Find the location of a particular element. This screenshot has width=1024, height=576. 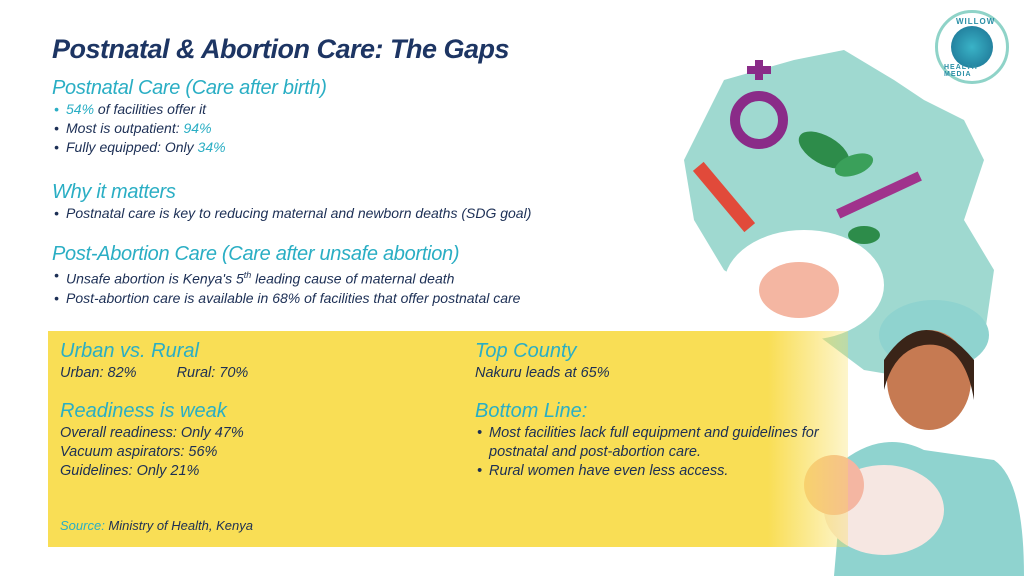

readiness-line: Overall readiness: Only 47% is located at coordinates (152, 433).